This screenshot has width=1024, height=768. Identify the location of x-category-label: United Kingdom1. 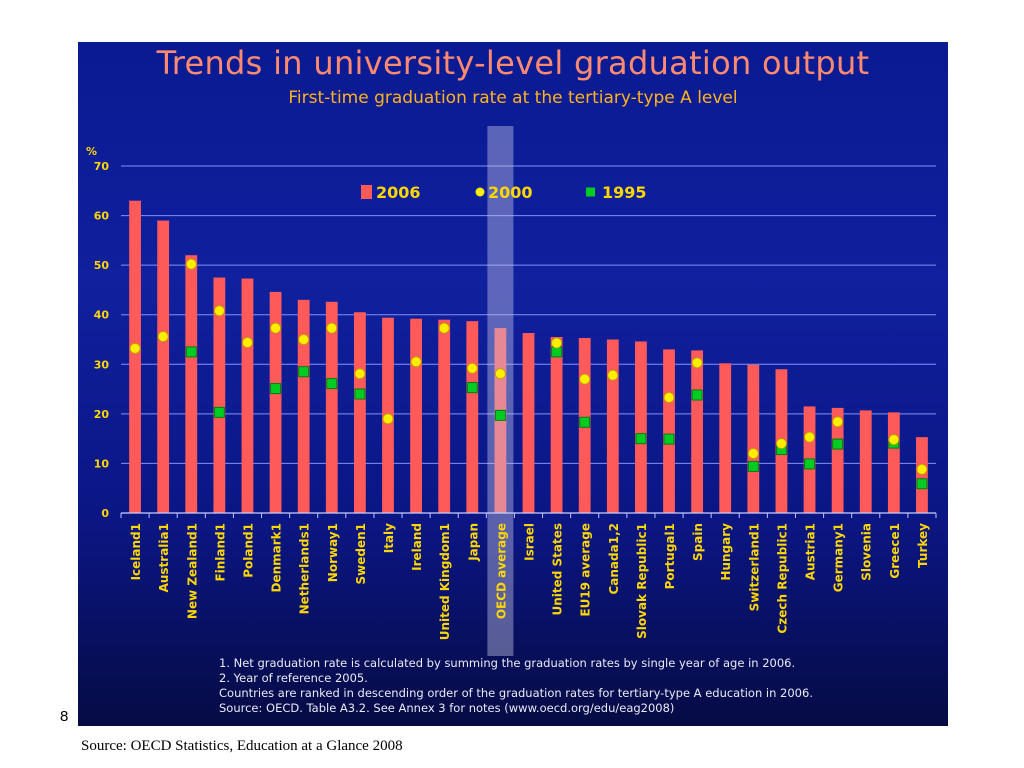
(445, 581).